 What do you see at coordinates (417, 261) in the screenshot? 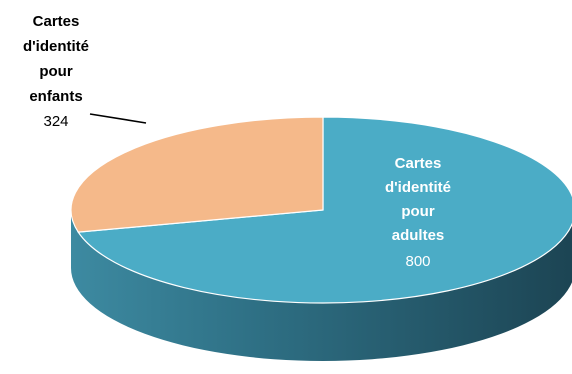
I see `slice-value-adultes: 800` at bounding box center [417, 261].